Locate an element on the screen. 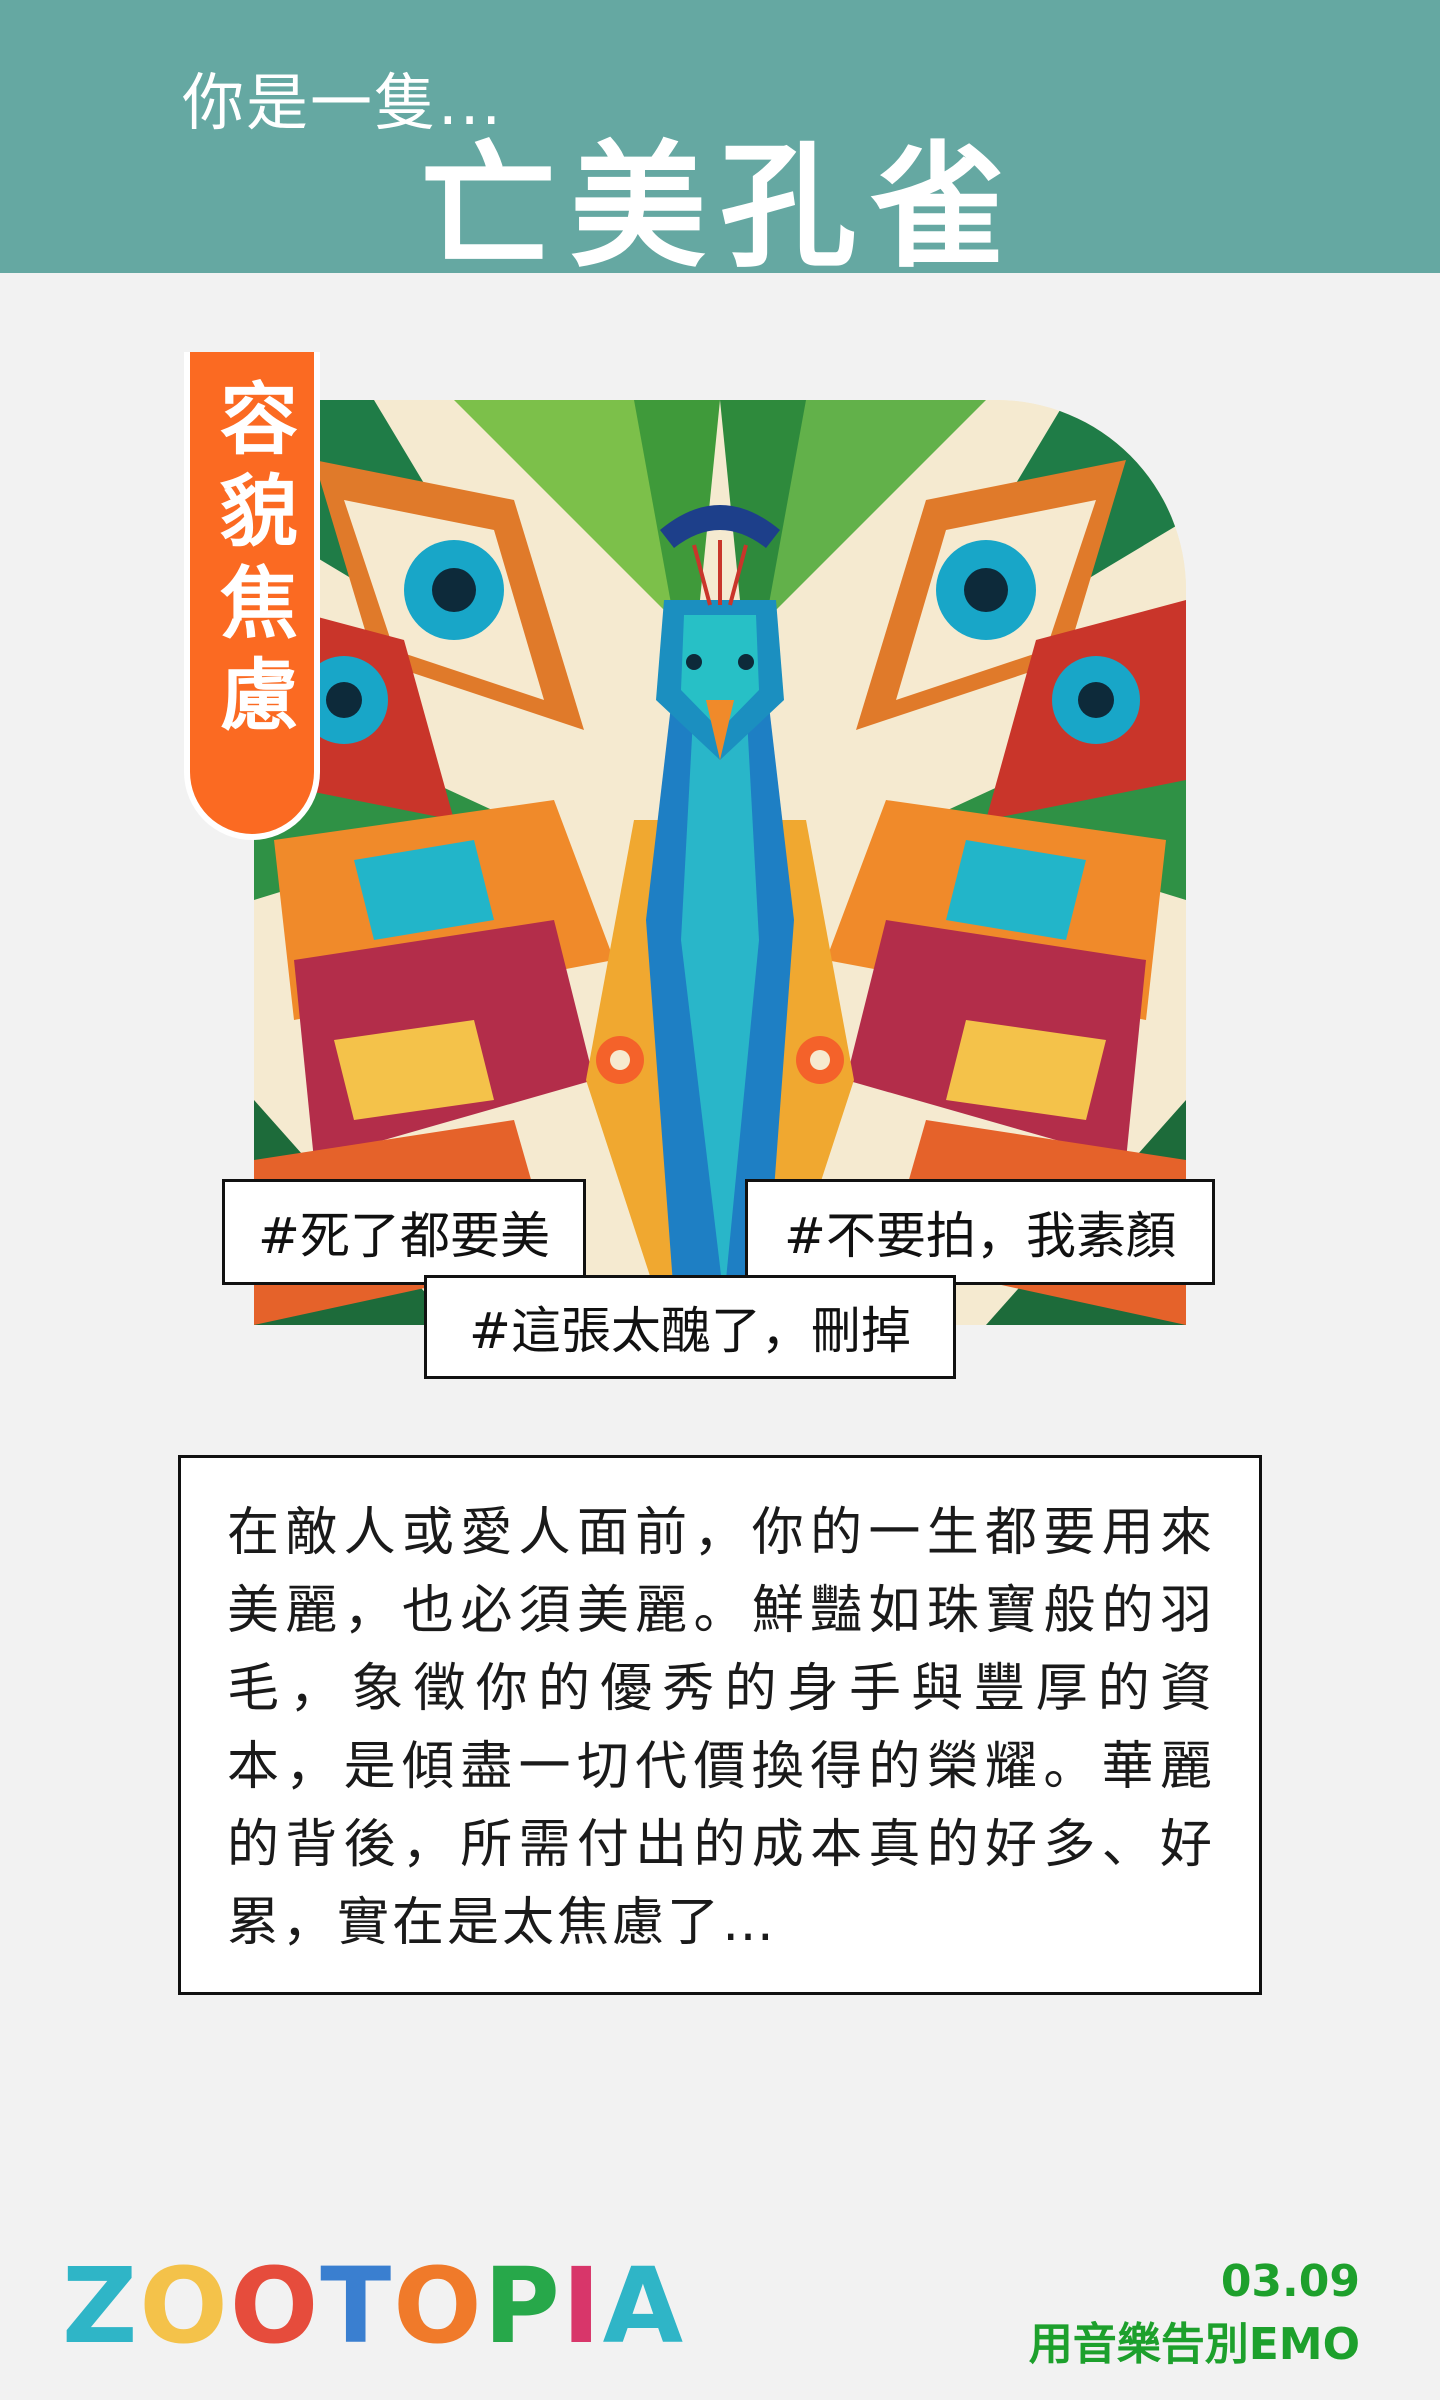 Image resolution: width=1440 pixels, height=2400 pixels. logo-letter: T is located at coordinates (357, 2306).